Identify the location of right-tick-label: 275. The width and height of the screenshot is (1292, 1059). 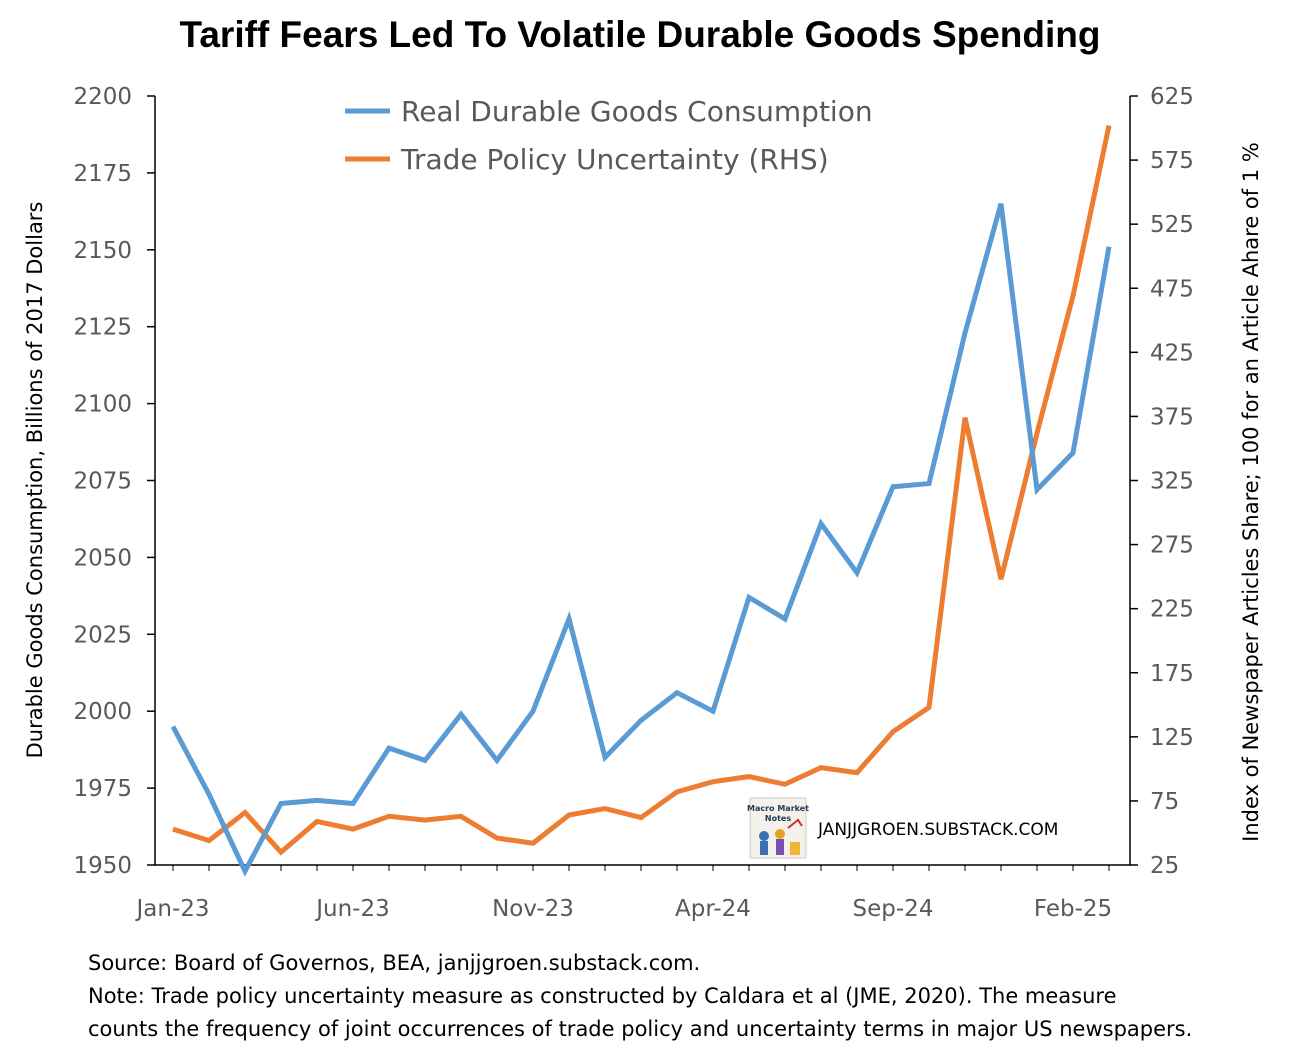
(1172, 546).